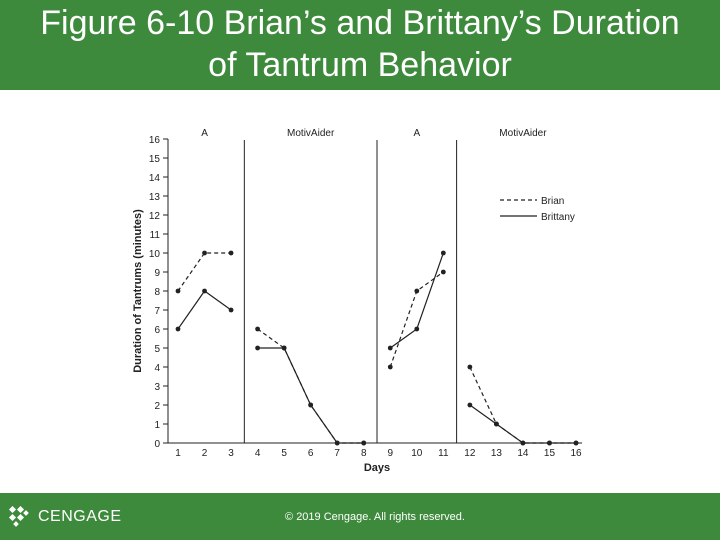 This screenshot has width=720, height=540. Describe the element at coordinates (337, 453) in the screenshot. I see `x-tick-label: 7` at that location.